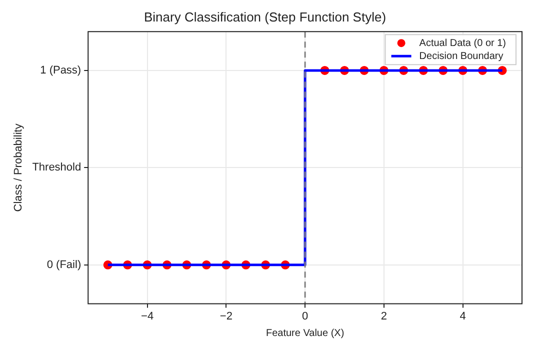  I want to click on legend-label: Actual Data (0 or 1), so click(462, 43).